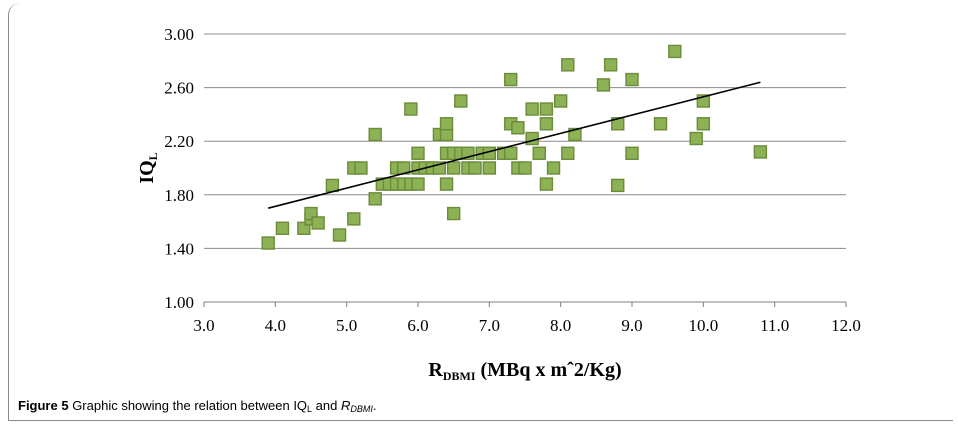 The width and height of the screenshot is (958, 424). Describe the element at coordinates (179, 195) in the screenshot. I see `y-tick-label: 1.80` at that location.